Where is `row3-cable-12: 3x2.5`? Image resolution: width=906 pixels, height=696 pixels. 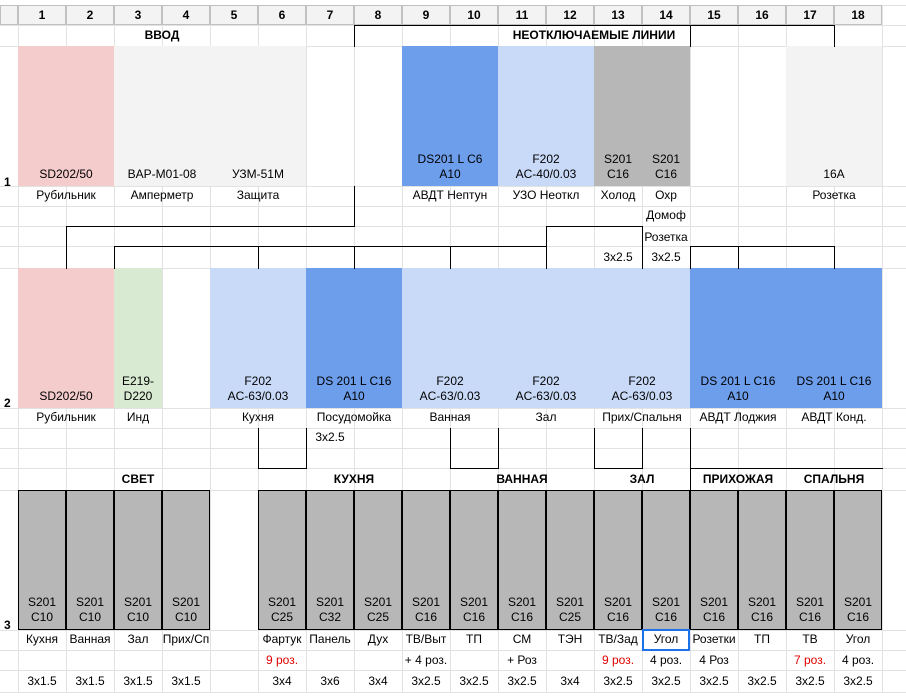
row3-cable-12: 3x2.5 is located at coordinates (666, 681).